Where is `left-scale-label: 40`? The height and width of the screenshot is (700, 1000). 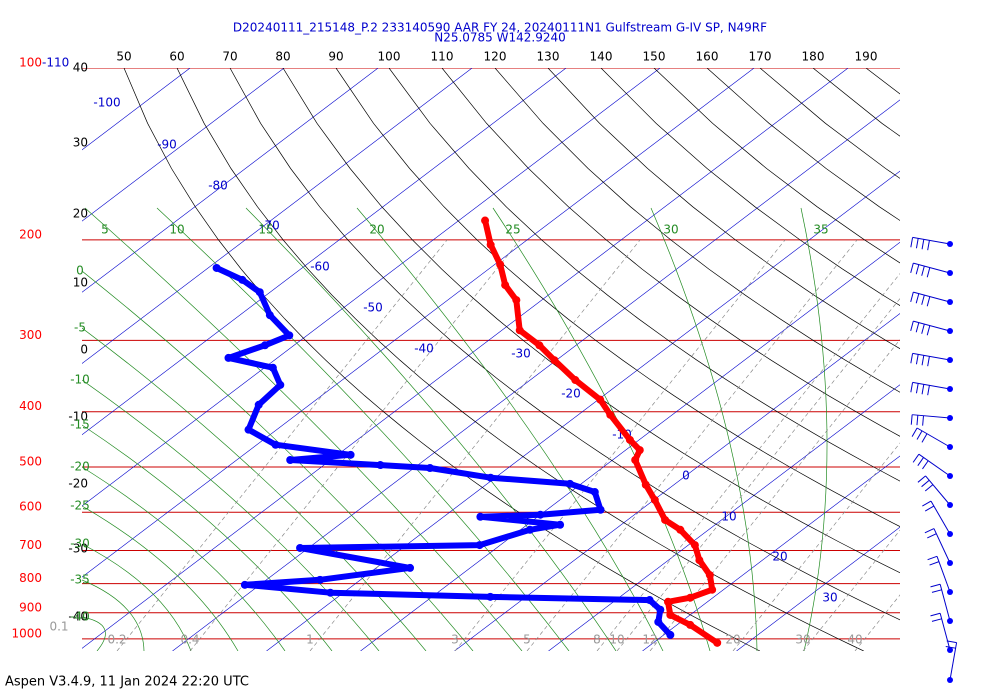
left-scale-label: 40 is located at coordinates (80, 68).